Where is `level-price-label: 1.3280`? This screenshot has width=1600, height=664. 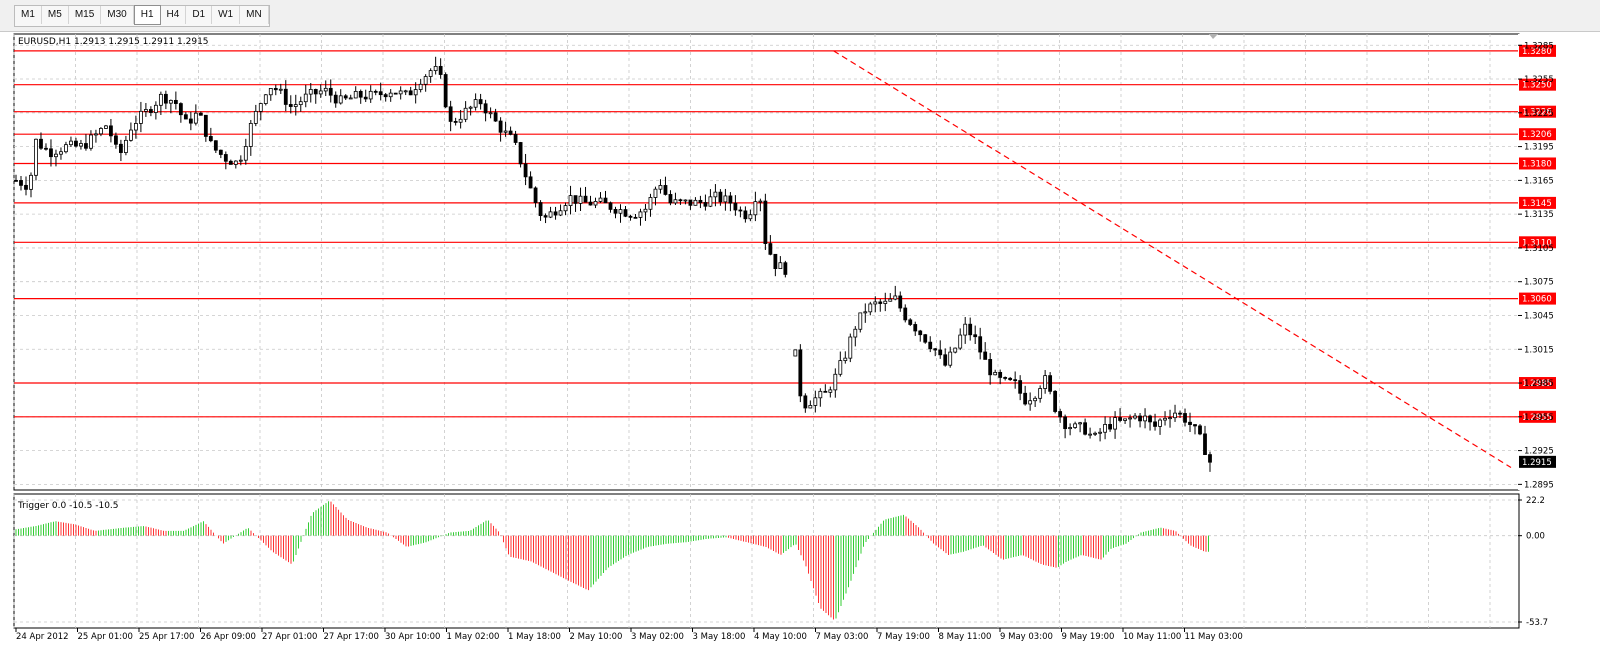 level-price-label: 1.3280 is located at coordinates (1537, 52).